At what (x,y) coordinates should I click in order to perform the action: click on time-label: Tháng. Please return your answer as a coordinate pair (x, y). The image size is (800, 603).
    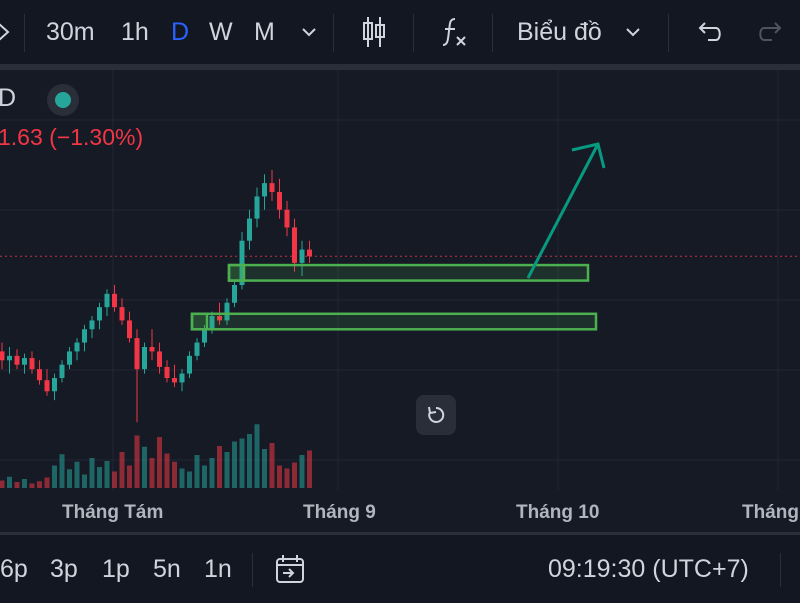
    Looking at the image, I should click on (770, 512).